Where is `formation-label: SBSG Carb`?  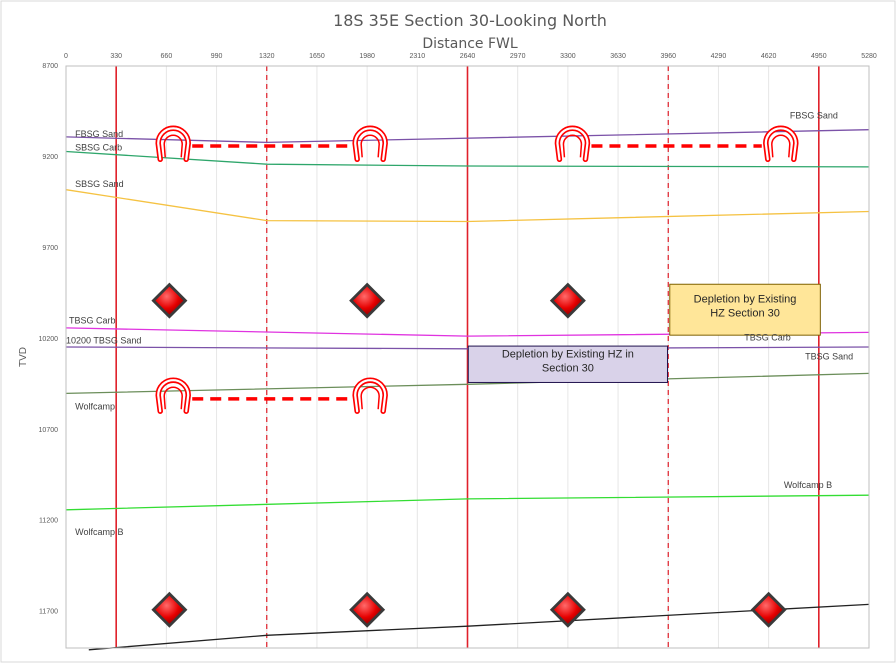
formation-label: SBSG Carb is located at coordinates (98, 148).